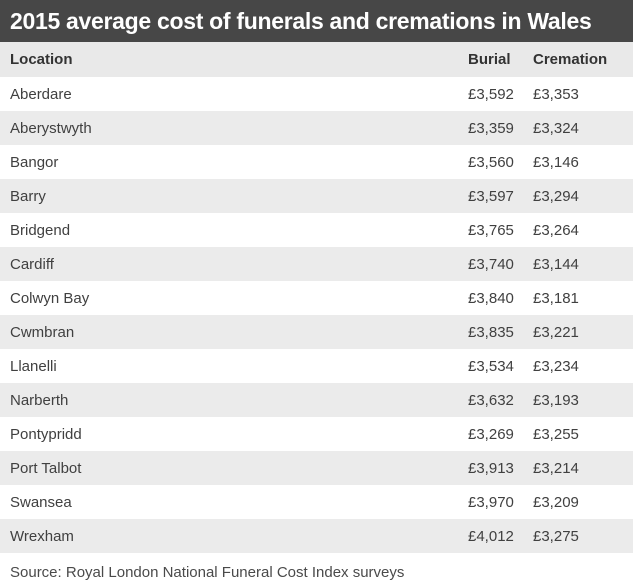  Describe the element at coordinates (51, 128) in the screenshot. I see `cell-location: Aberystwyth` at that location.